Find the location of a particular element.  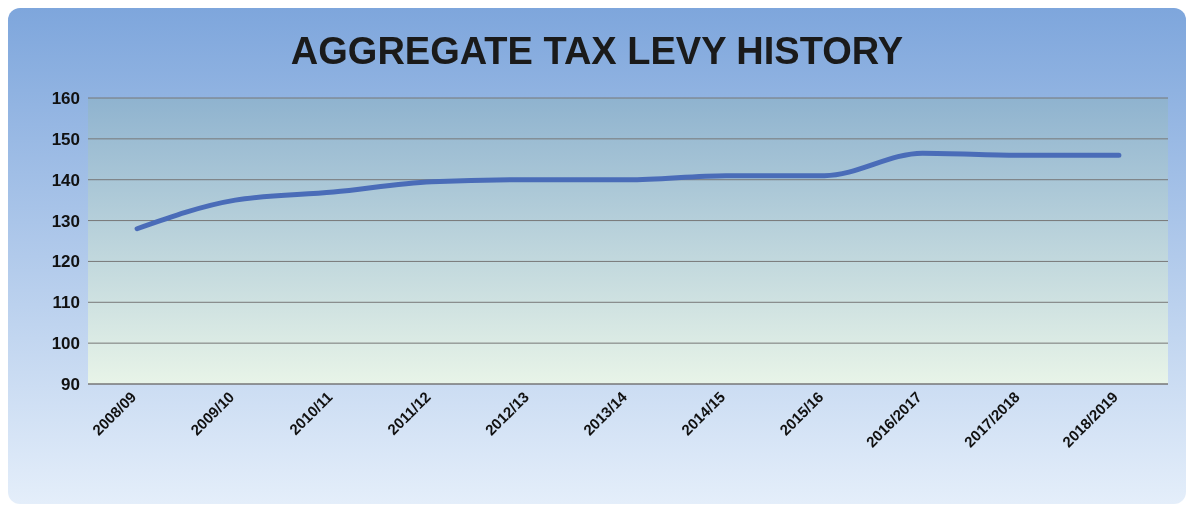

y-tick-label: 90 is located at coordinates (70, 385).